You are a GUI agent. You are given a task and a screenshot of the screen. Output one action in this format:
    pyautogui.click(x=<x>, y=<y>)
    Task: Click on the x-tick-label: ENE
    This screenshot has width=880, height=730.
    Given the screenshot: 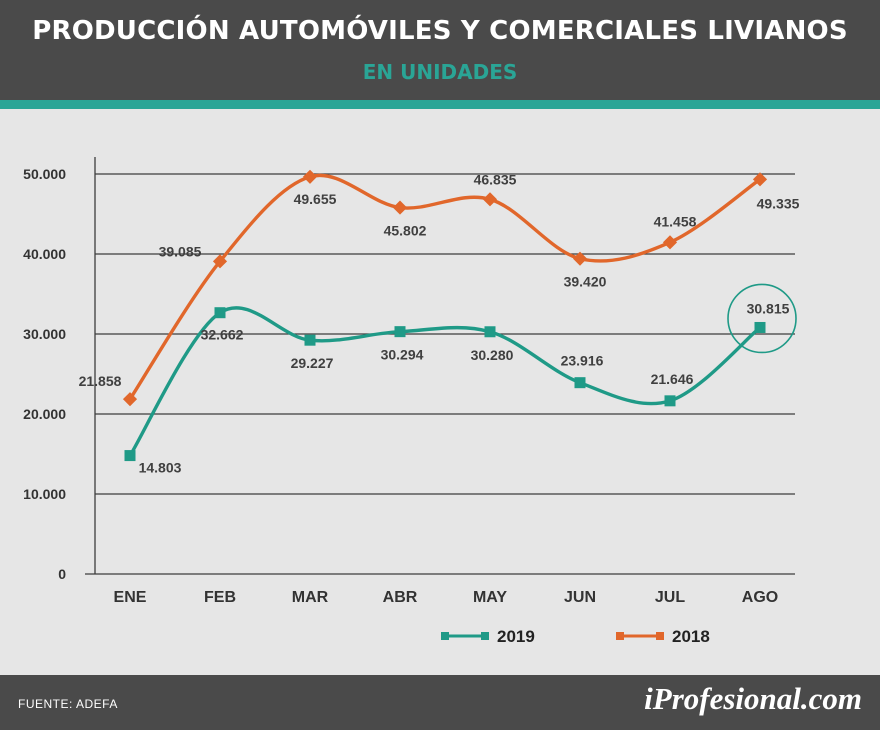 What is the action you would take?
    pyautogui.click(x=130, y=597)
    